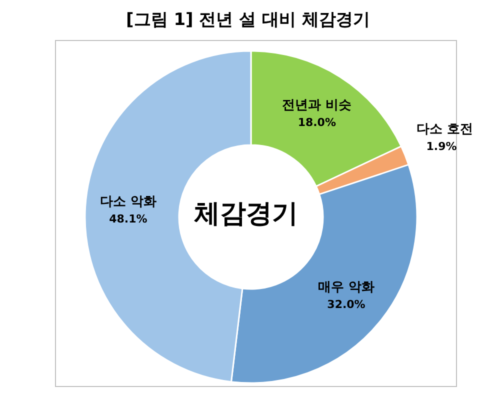 The width and height of the screenshot is (496, 400). Describe the element at coordinates (317, 123) in the screenshot. I see `data-label: 18.0%` at that location.